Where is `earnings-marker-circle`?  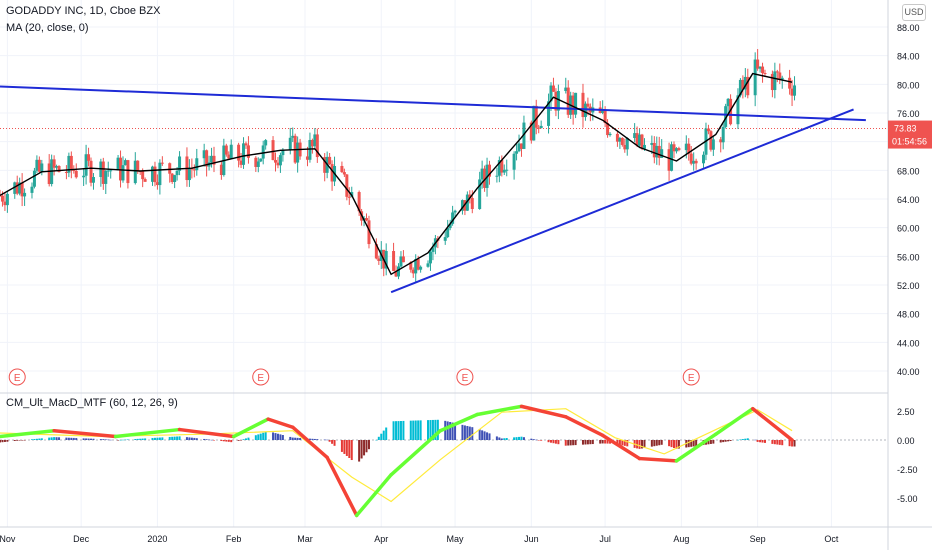 earnings-marker-circle is located at coordinates (17, 377).